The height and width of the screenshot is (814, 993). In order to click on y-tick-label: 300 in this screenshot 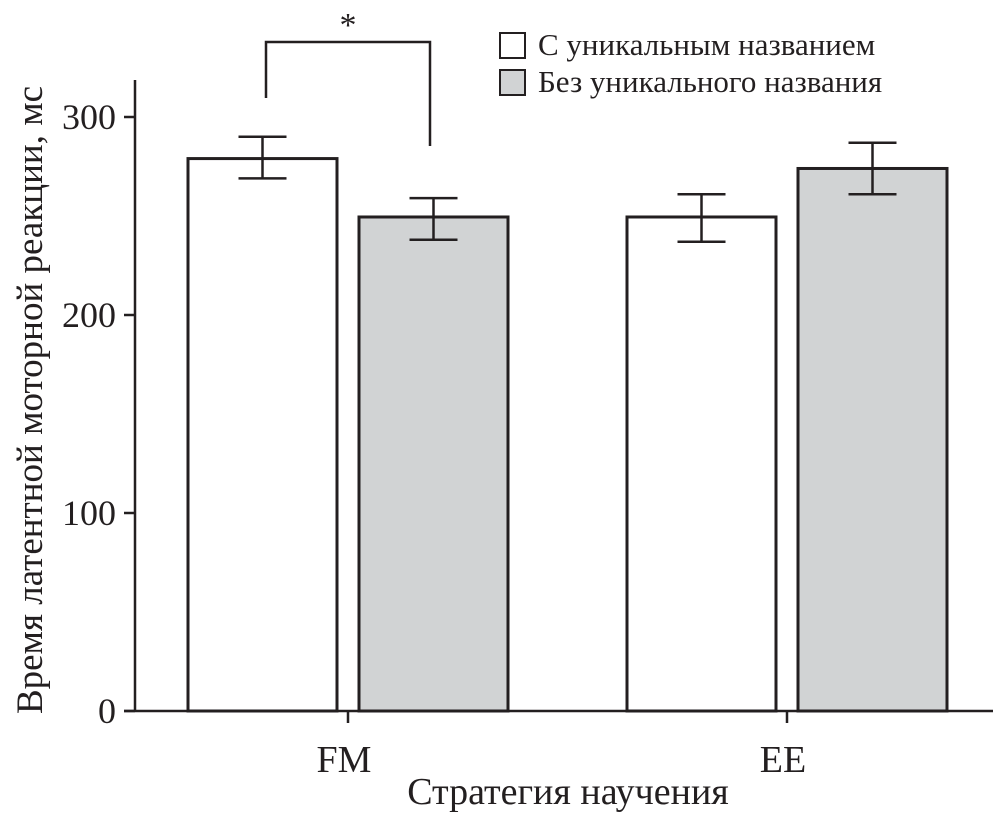, I will do `click(89, 117)`.